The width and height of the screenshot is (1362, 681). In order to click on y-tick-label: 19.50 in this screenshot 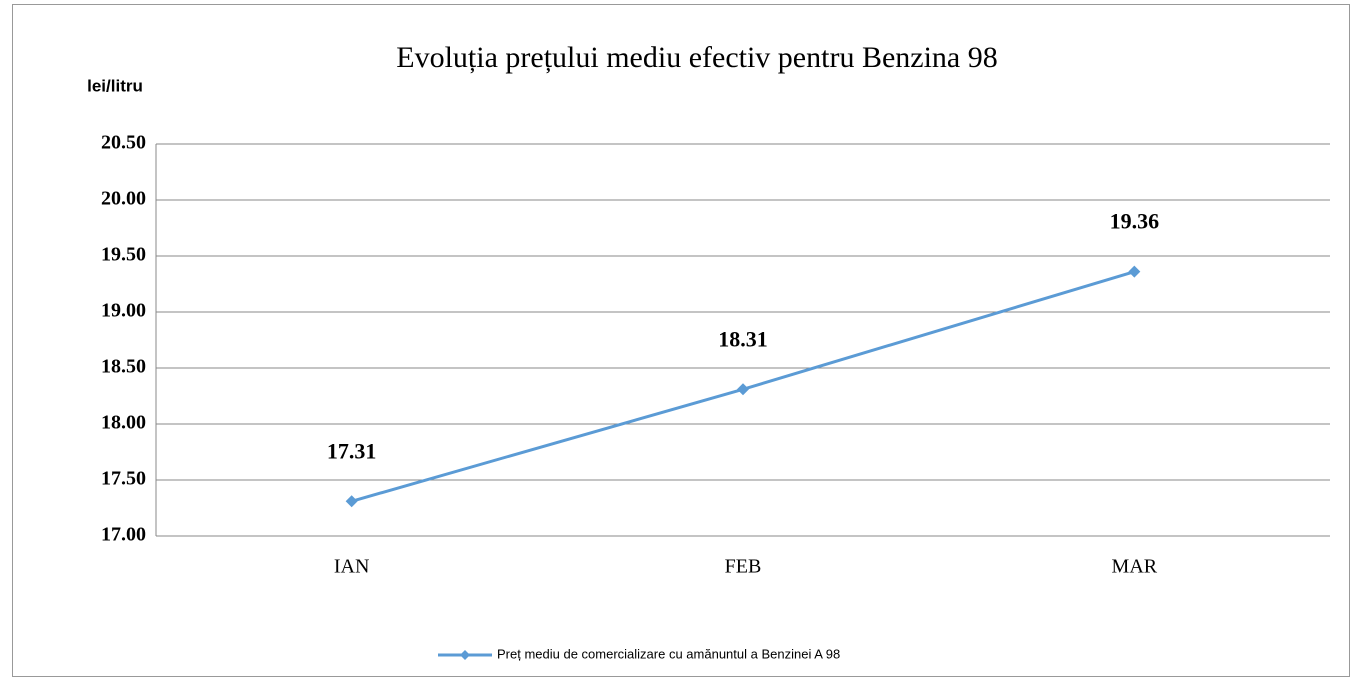, I will do `click(123, 255)`.